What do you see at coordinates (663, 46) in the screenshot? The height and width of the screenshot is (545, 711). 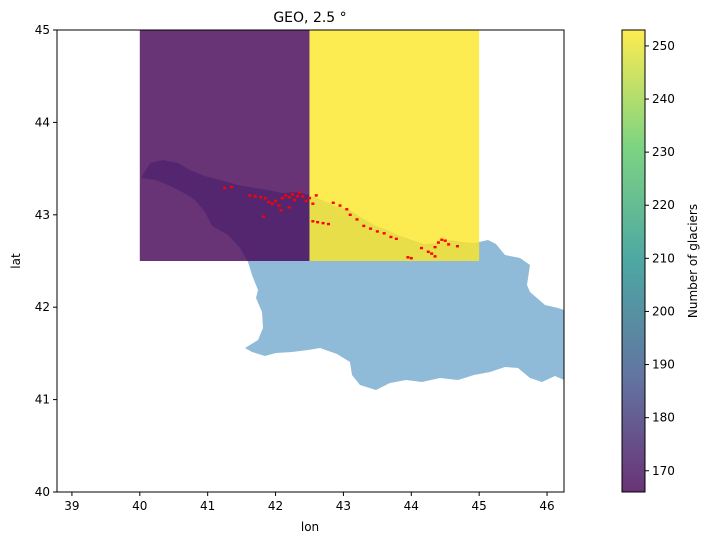 I see `colorbar-tick-label: 250` at bounding box center [663, 46].